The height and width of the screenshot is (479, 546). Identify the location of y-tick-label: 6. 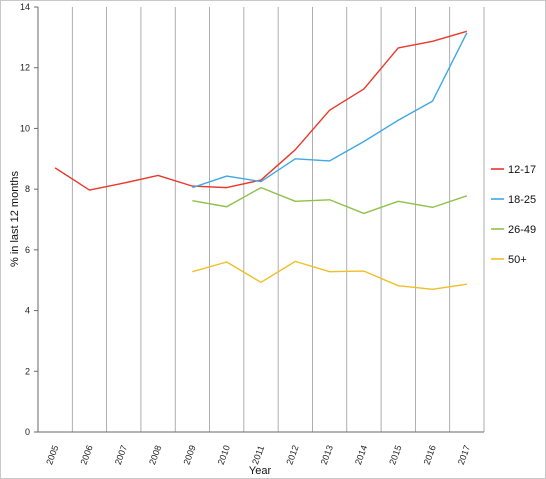
(27, 250).